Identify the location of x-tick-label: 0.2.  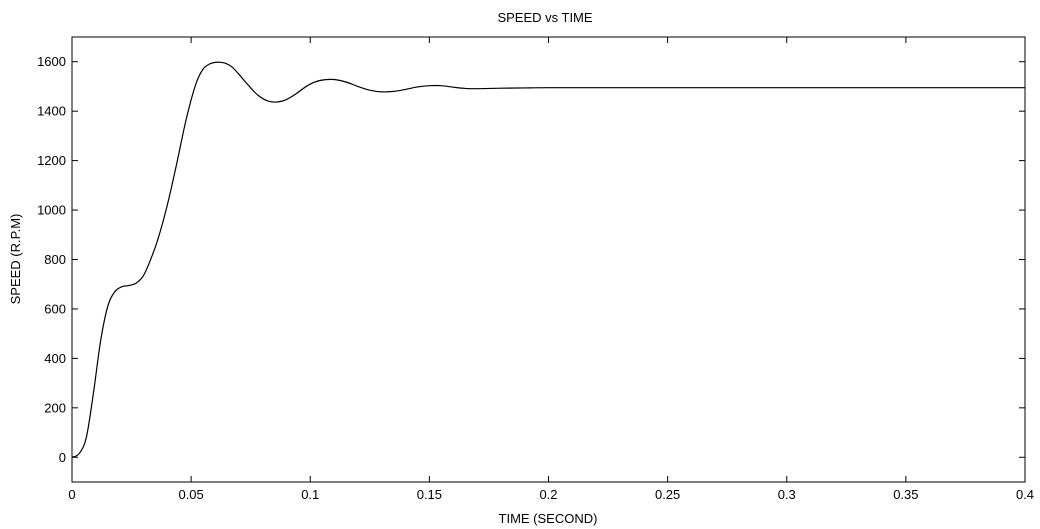
(548, 494).